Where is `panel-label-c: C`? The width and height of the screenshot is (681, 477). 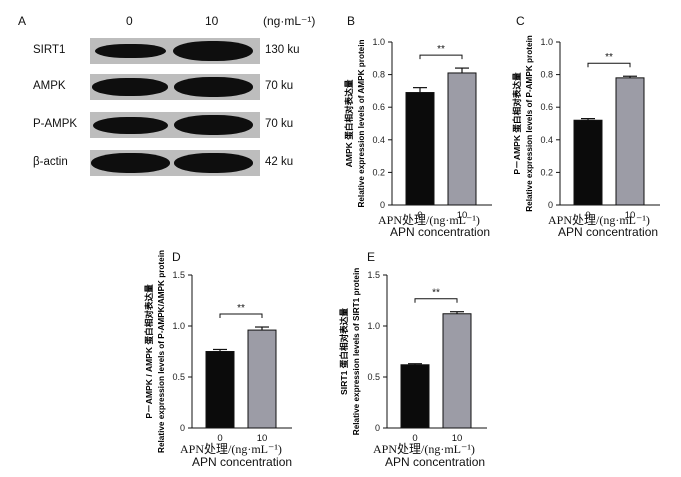 panel-label-c: C is located at coordinates (520, 21).